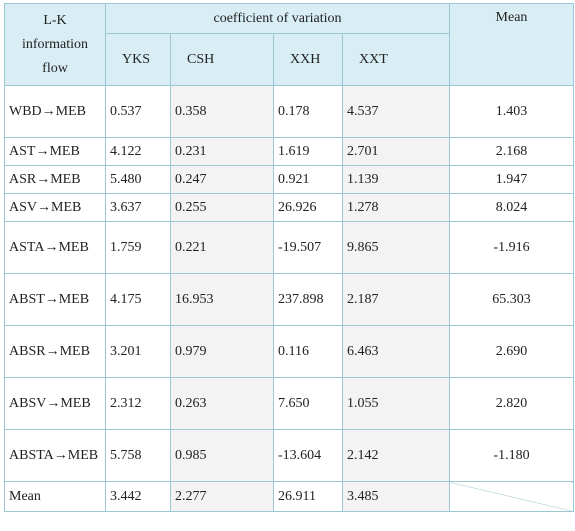 Image resolution: width=575 pixels, height=531 pixels. I want to click on table-row: WBD→MEB 0.537 0.358 0.178 4.537 1.403, so click(289, 111).